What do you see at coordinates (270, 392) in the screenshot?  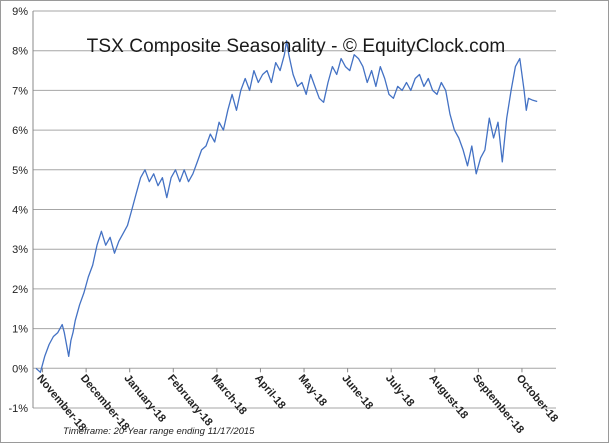 I see `x-tick-label: April-18` at bounding box center [270, 392].